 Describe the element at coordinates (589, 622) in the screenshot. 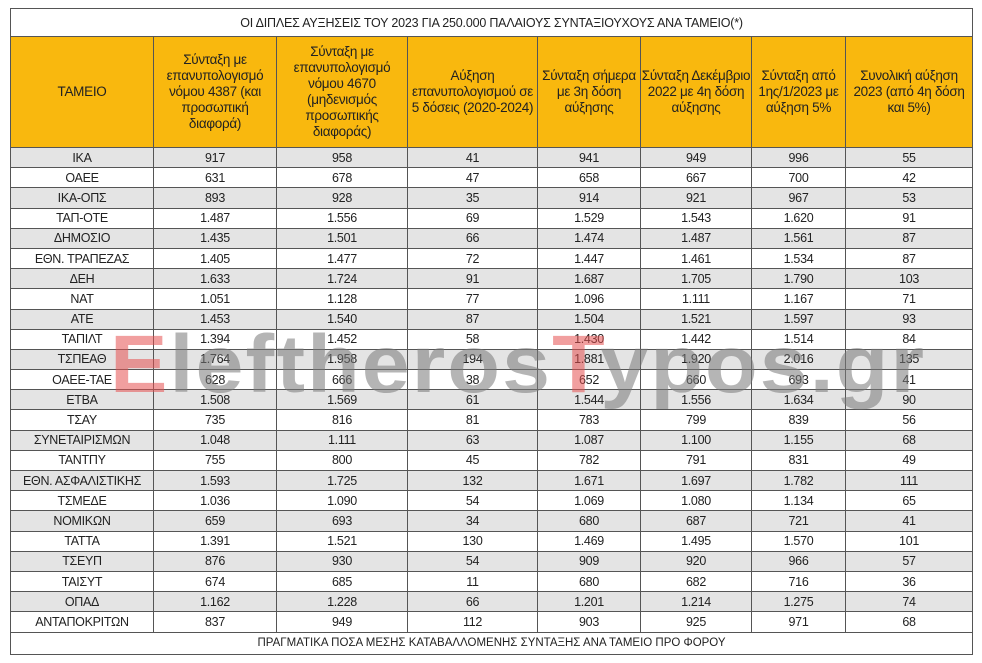

I see `value-cell: 903` at that location.